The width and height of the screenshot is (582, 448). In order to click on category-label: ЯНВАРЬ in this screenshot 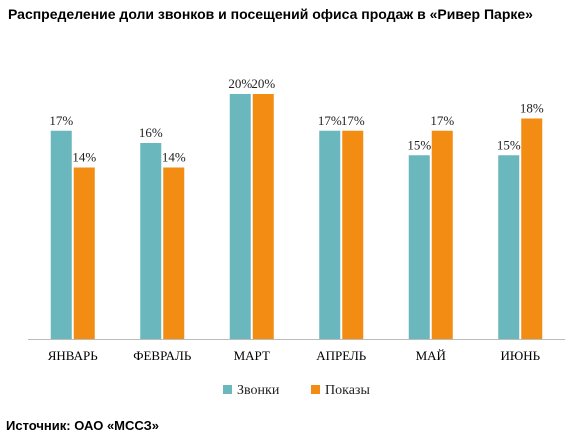, I will do `click(73, 355)`.